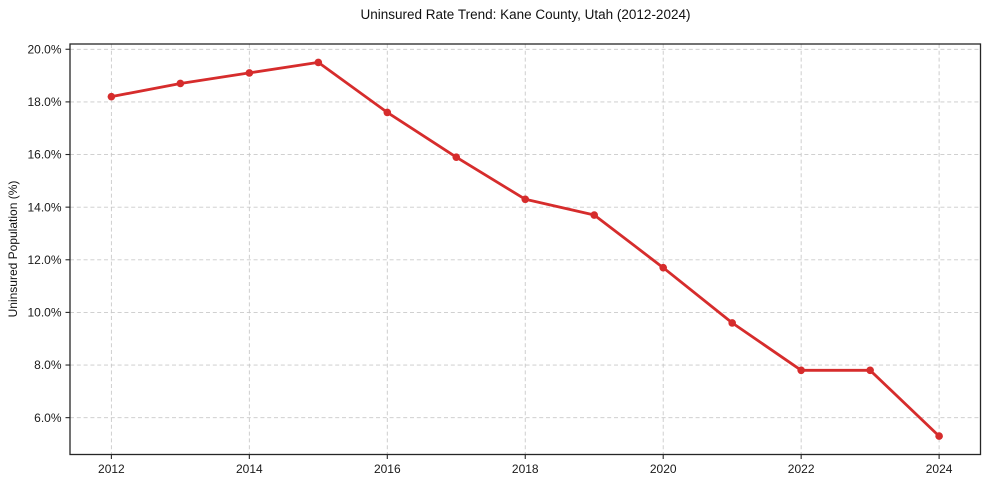 The width and height of the screenshot is (989, 490). Describe the element at coordinates (663, 469) in the screenshot. I see `x-tick-label: 2020` at that location.